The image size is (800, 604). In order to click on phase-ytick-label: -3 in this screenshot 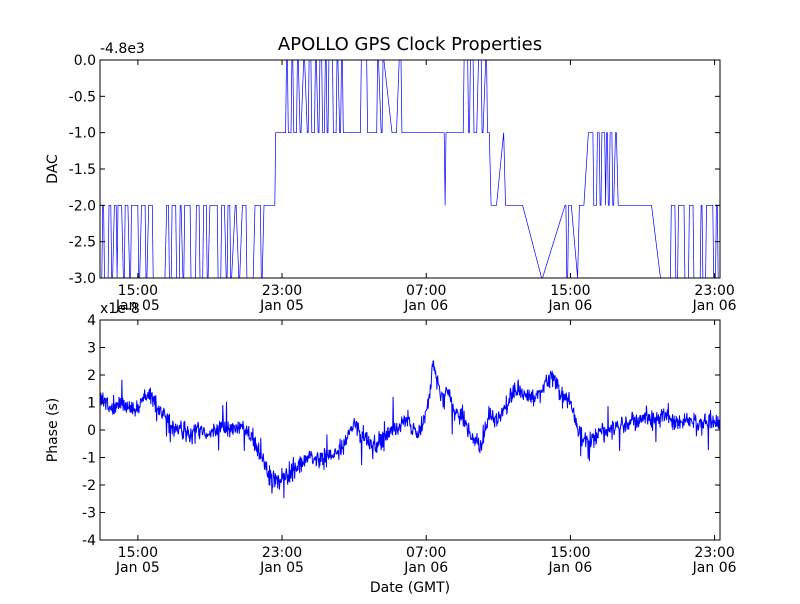, I will do `click(89, 514)`.